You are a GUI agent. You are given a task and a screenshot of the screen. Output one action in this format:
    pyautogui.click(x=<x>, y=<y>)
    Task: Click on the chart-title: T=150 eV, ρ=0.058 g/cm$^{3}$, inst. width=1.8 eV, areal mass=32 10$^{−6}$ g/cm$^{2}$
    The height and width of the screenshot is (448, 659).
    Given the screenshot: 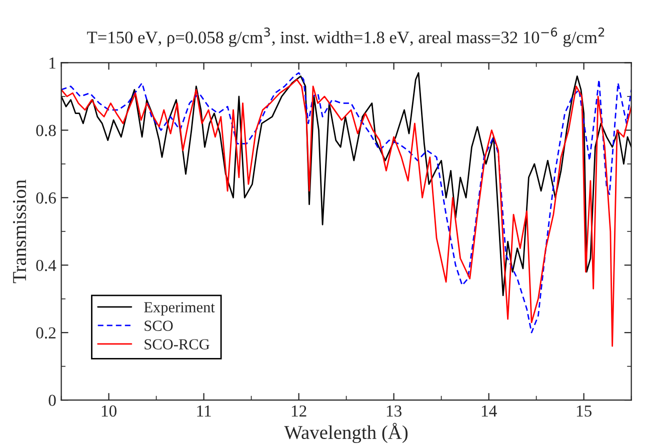 What is the action you would take?
    pyautogui.click(x=345, y=37)
    